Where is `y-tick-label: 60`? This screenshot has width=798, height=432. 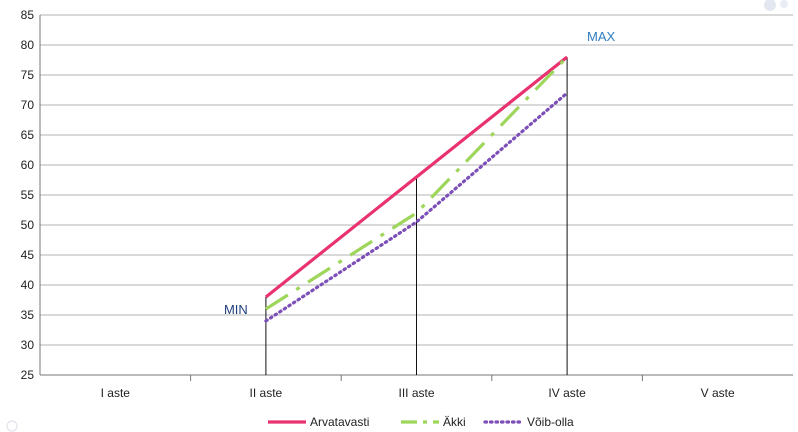 y-tick-label: 60 is located at coordinates (28, 165).